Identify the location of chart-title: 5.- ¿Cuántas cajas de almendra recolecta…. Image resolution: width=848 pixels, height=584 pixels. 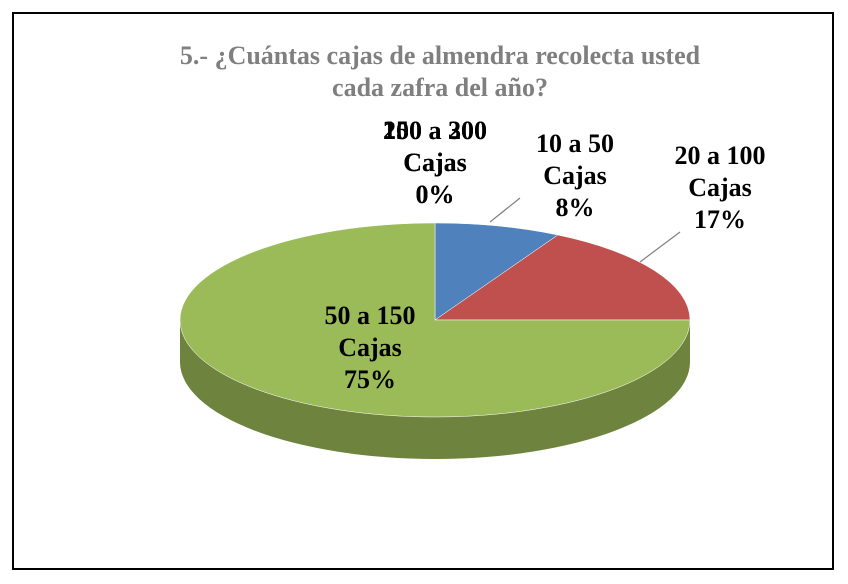
(440, 71).